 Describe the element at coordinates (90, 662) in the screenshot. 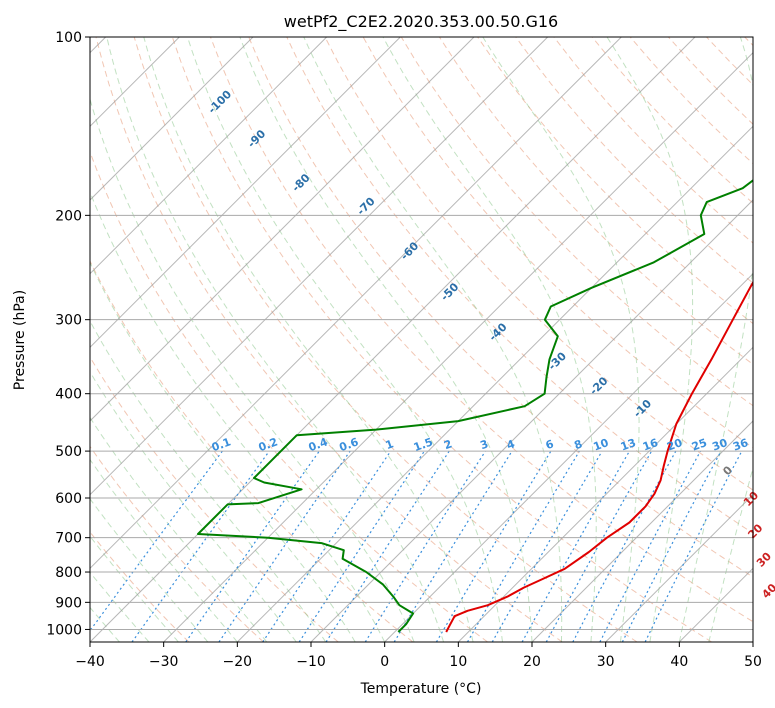

I see `x-tick-label: −40` at that location.